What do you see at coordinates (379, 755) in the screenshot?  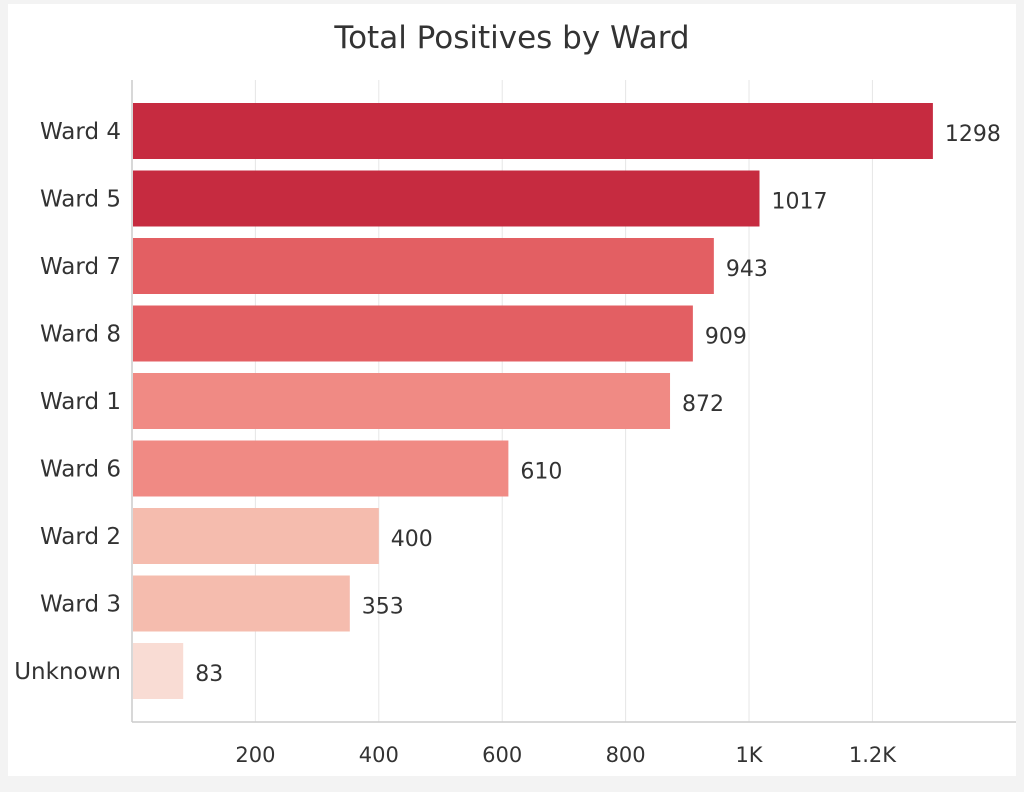 I see `x-tick-label: 400` at bounding box center [379, 755].